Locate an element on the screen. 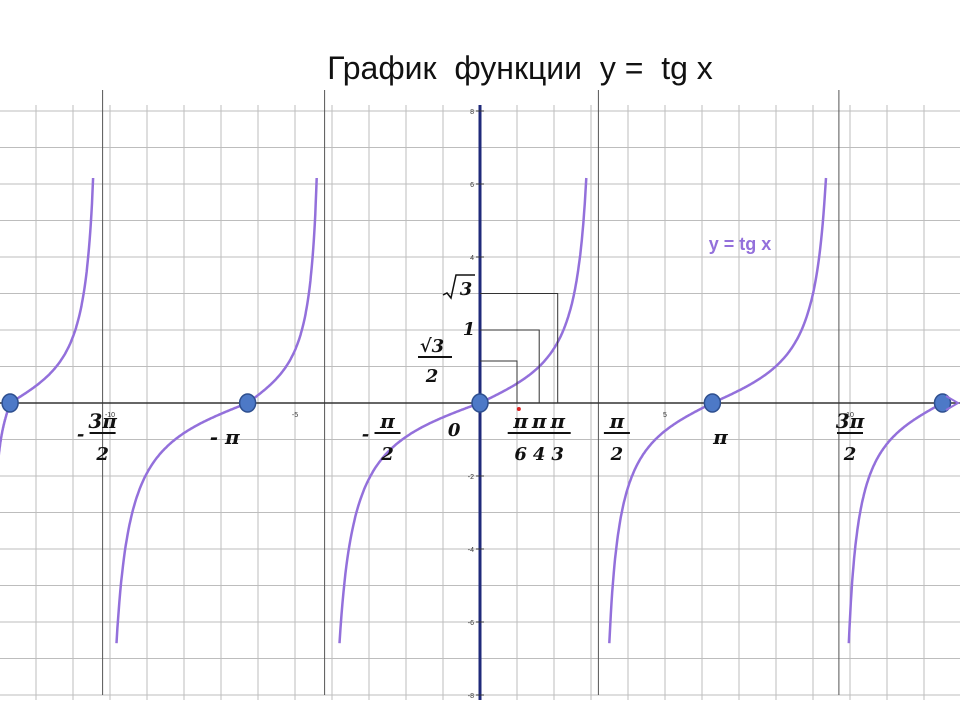 The width and height of the screenshot is (960, 720). x-tick-label: -10 is located at coordinates (110, 415).